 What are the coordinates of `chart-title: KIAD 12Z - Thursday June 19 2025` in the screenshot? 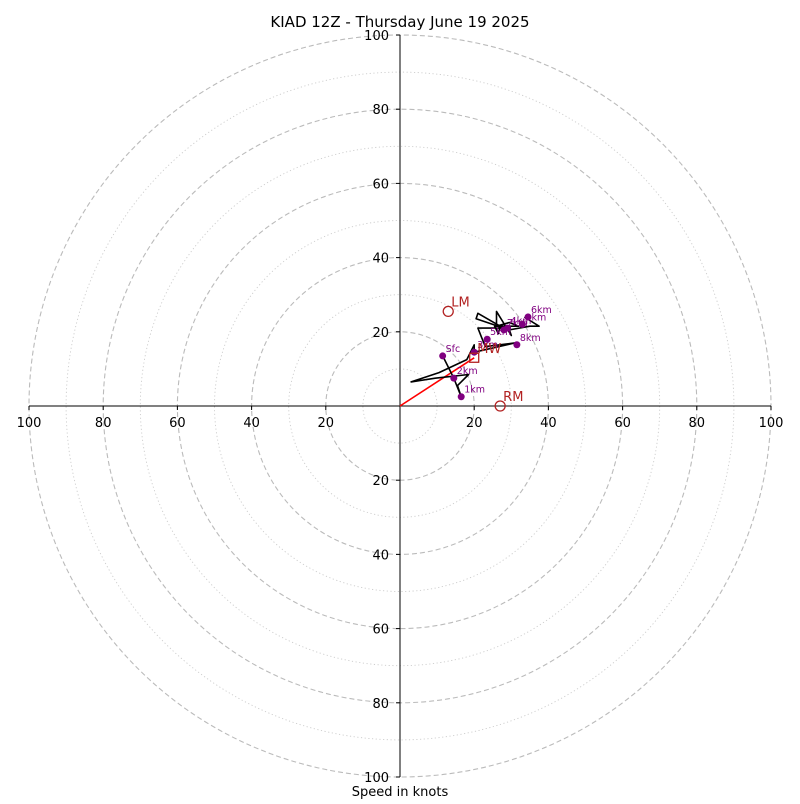 It's located at (399, 22).